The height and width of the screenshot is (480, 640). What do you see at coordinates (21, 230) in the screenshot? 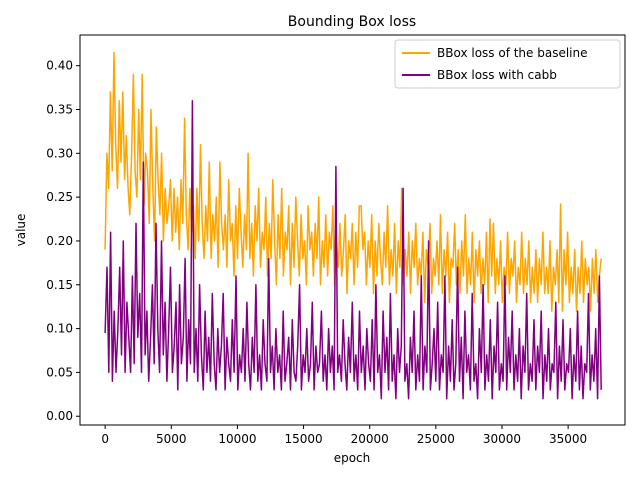
I see `y-axis-label: value` at bounding box center [21, 230].